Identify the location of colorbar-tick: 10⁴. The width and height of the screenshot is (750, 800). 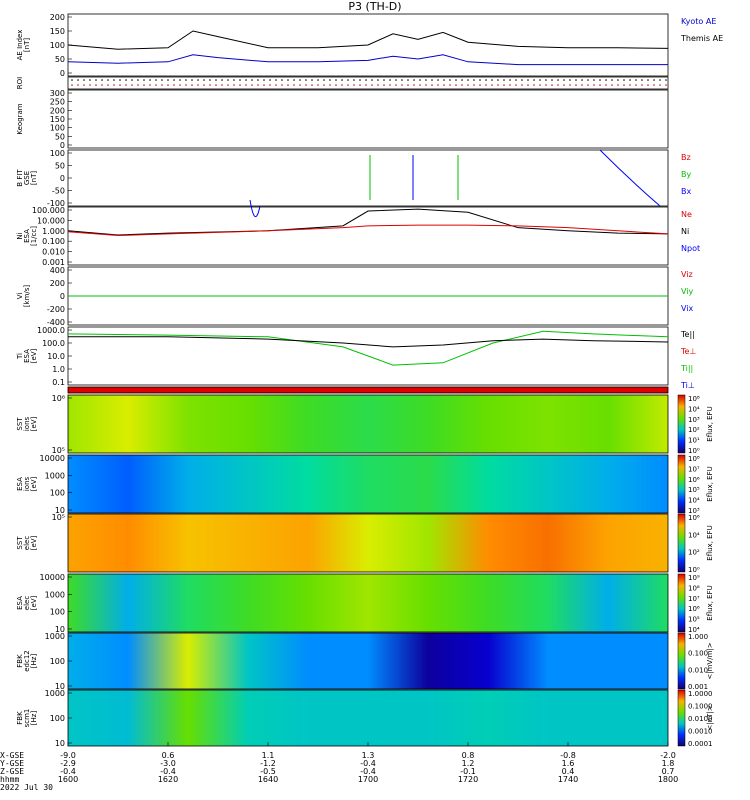
(694, 501).